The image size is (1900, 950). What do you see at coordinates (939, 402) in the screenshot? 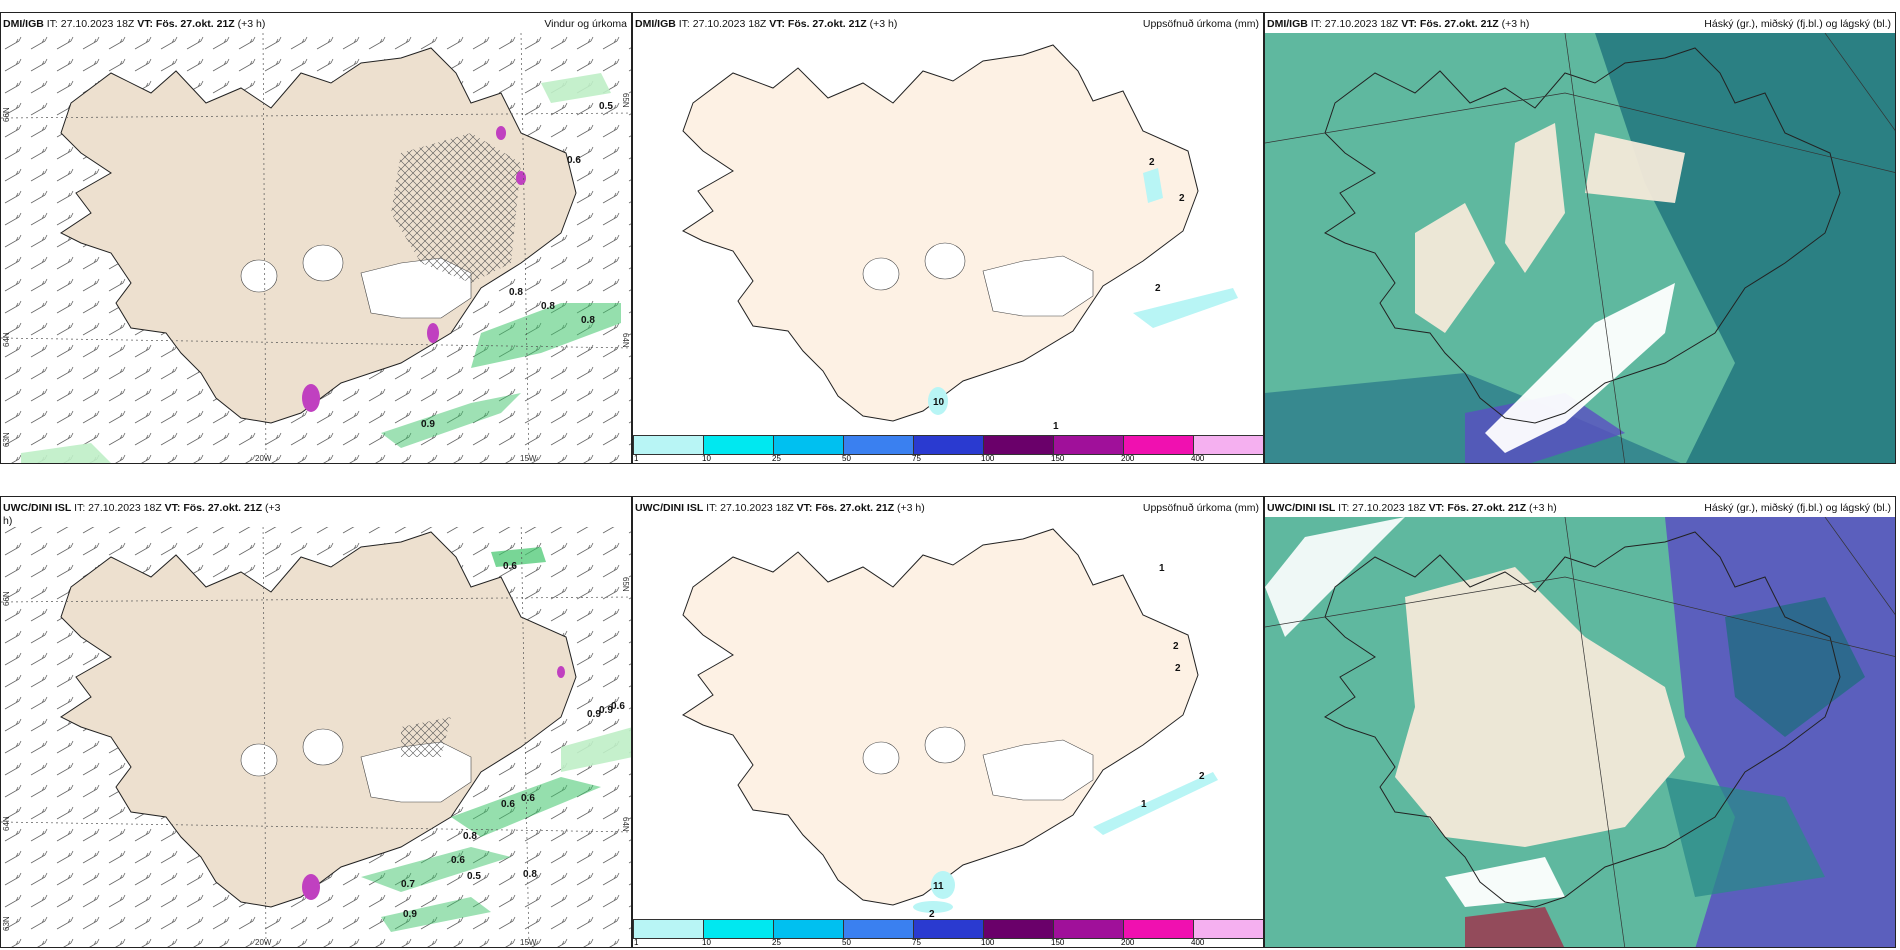
I see `point-label: 10` at bounding box center [939, 402].